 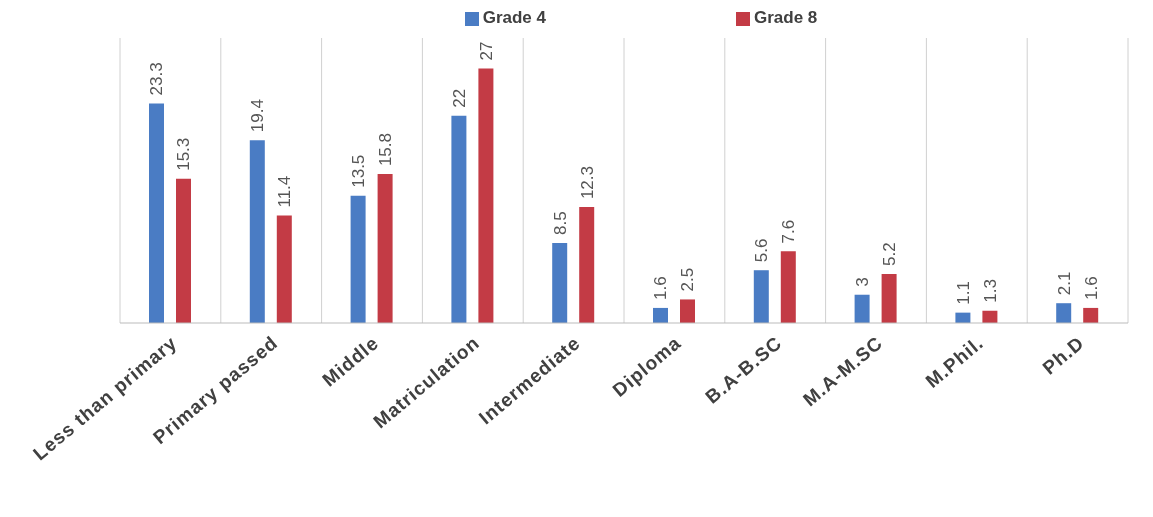 What do you see at coordinates (459, 98) in the screenshot?
I see `data-label: 22` at bounding box center [459, 98].